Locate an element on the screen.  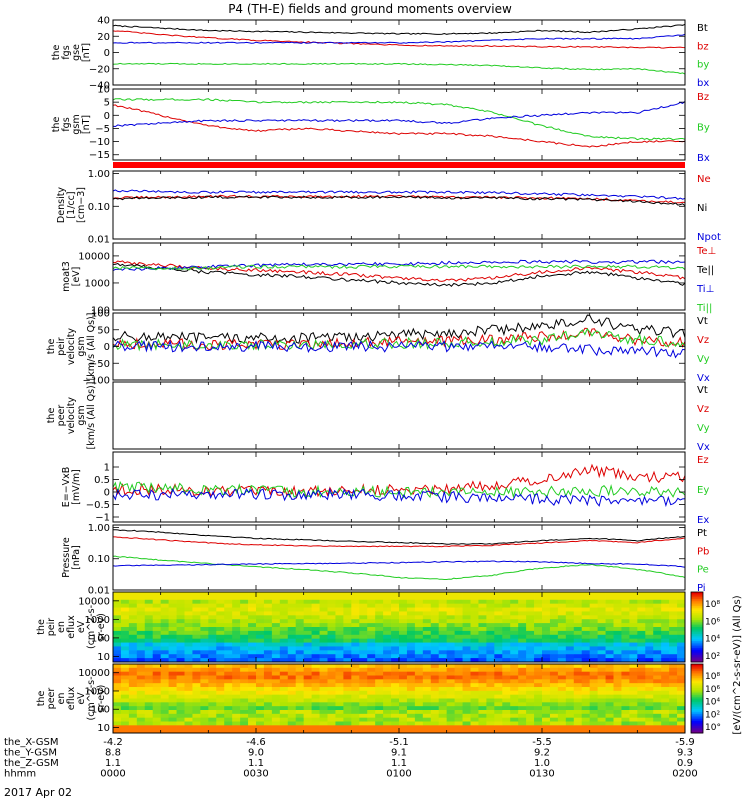
panel-0-ylabel-line: [nT] is located at coordinates (86, 52).